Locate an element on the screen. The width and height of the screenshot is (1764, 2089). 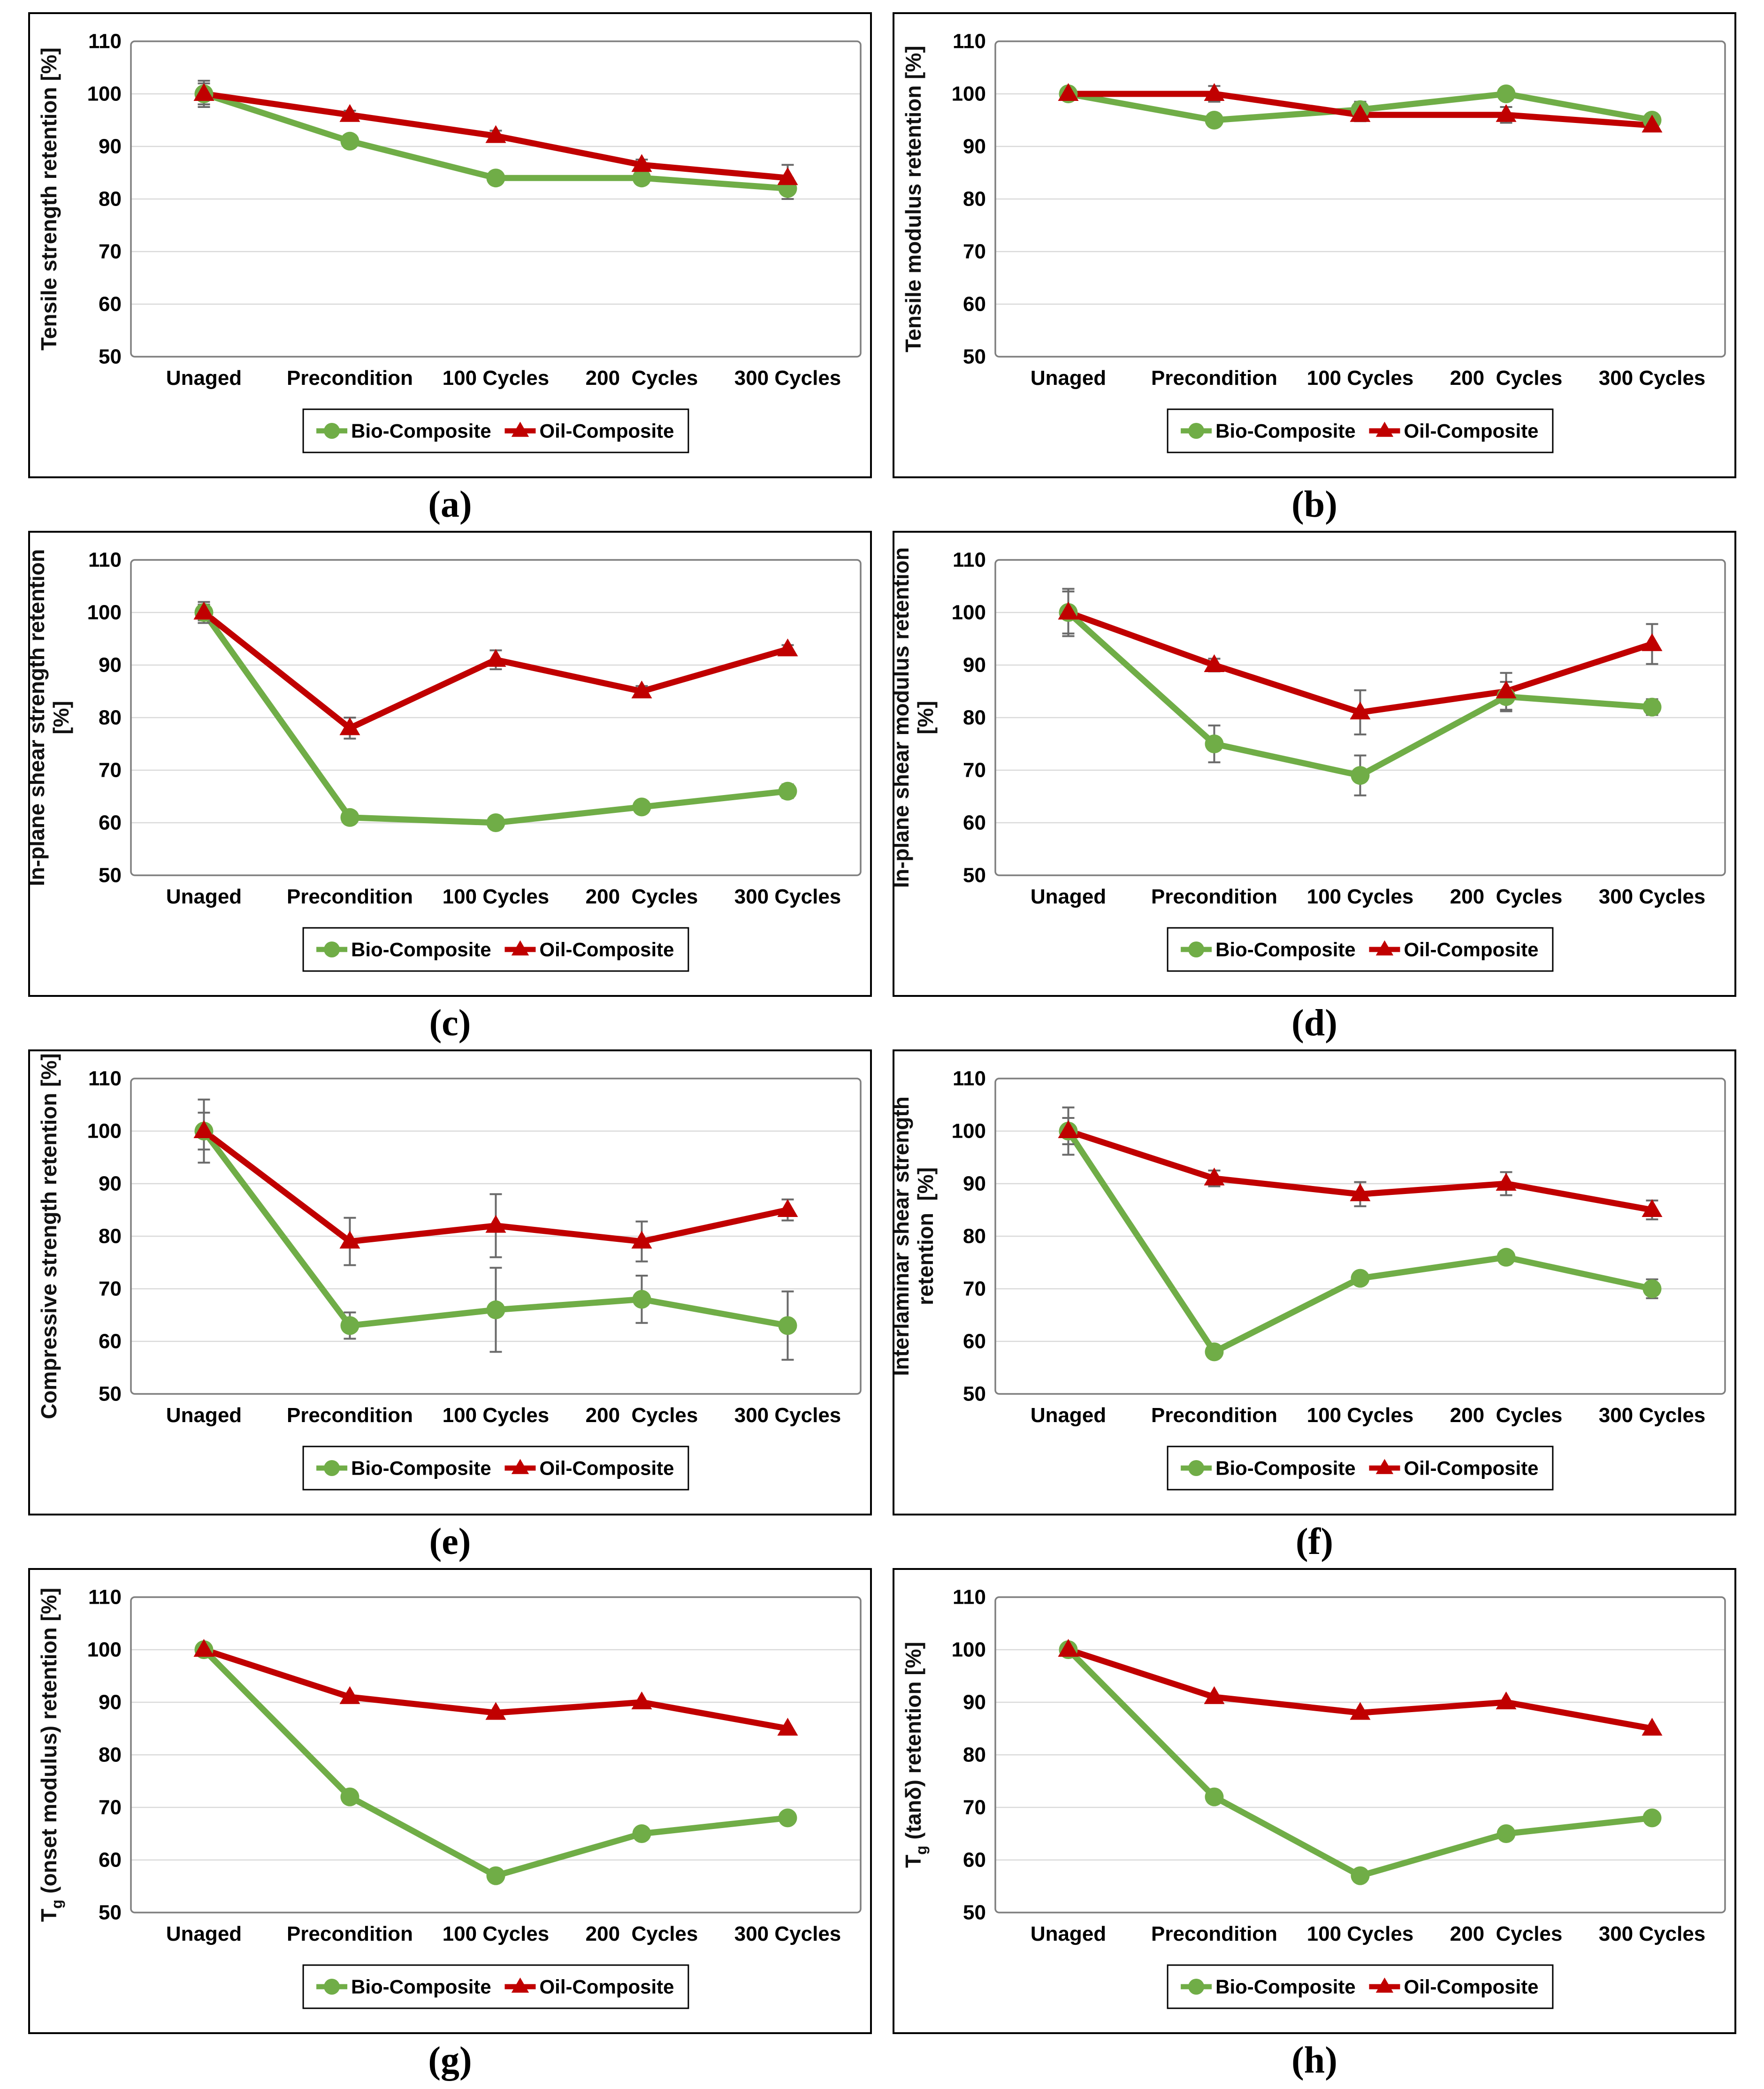
bio-series-line is located at coordinates (1359, 1763).